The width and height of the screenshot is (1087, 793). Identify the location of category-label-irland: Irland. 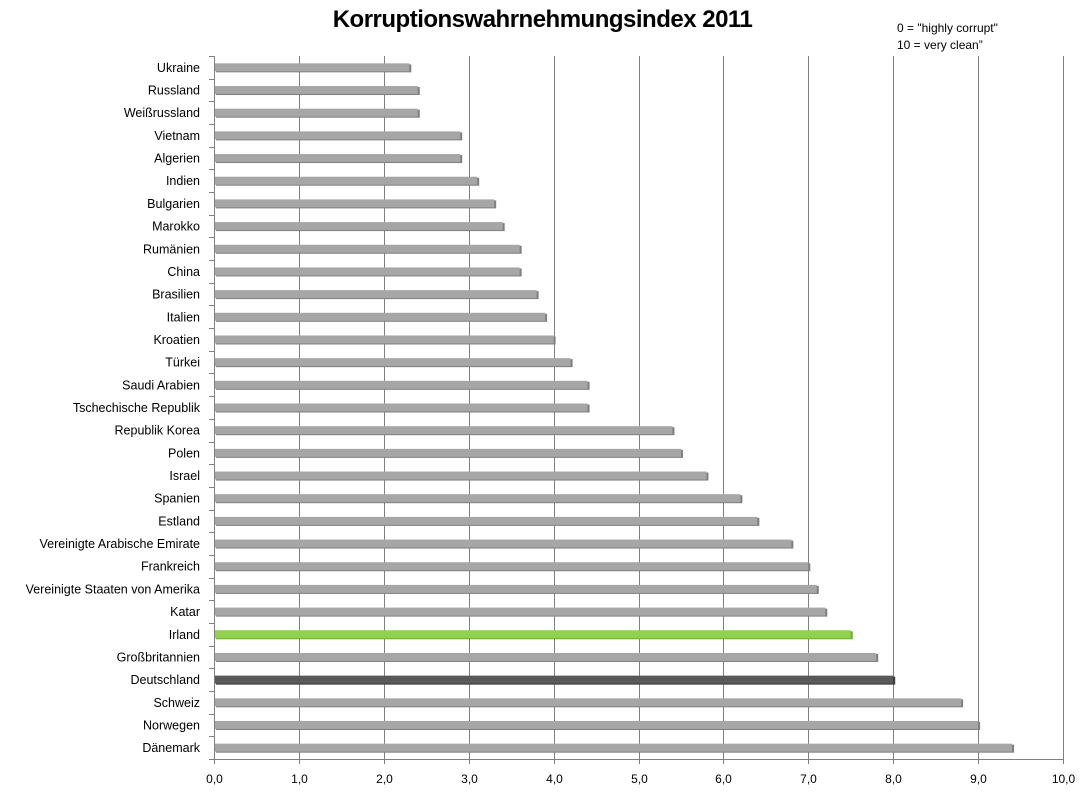
(184, 635).